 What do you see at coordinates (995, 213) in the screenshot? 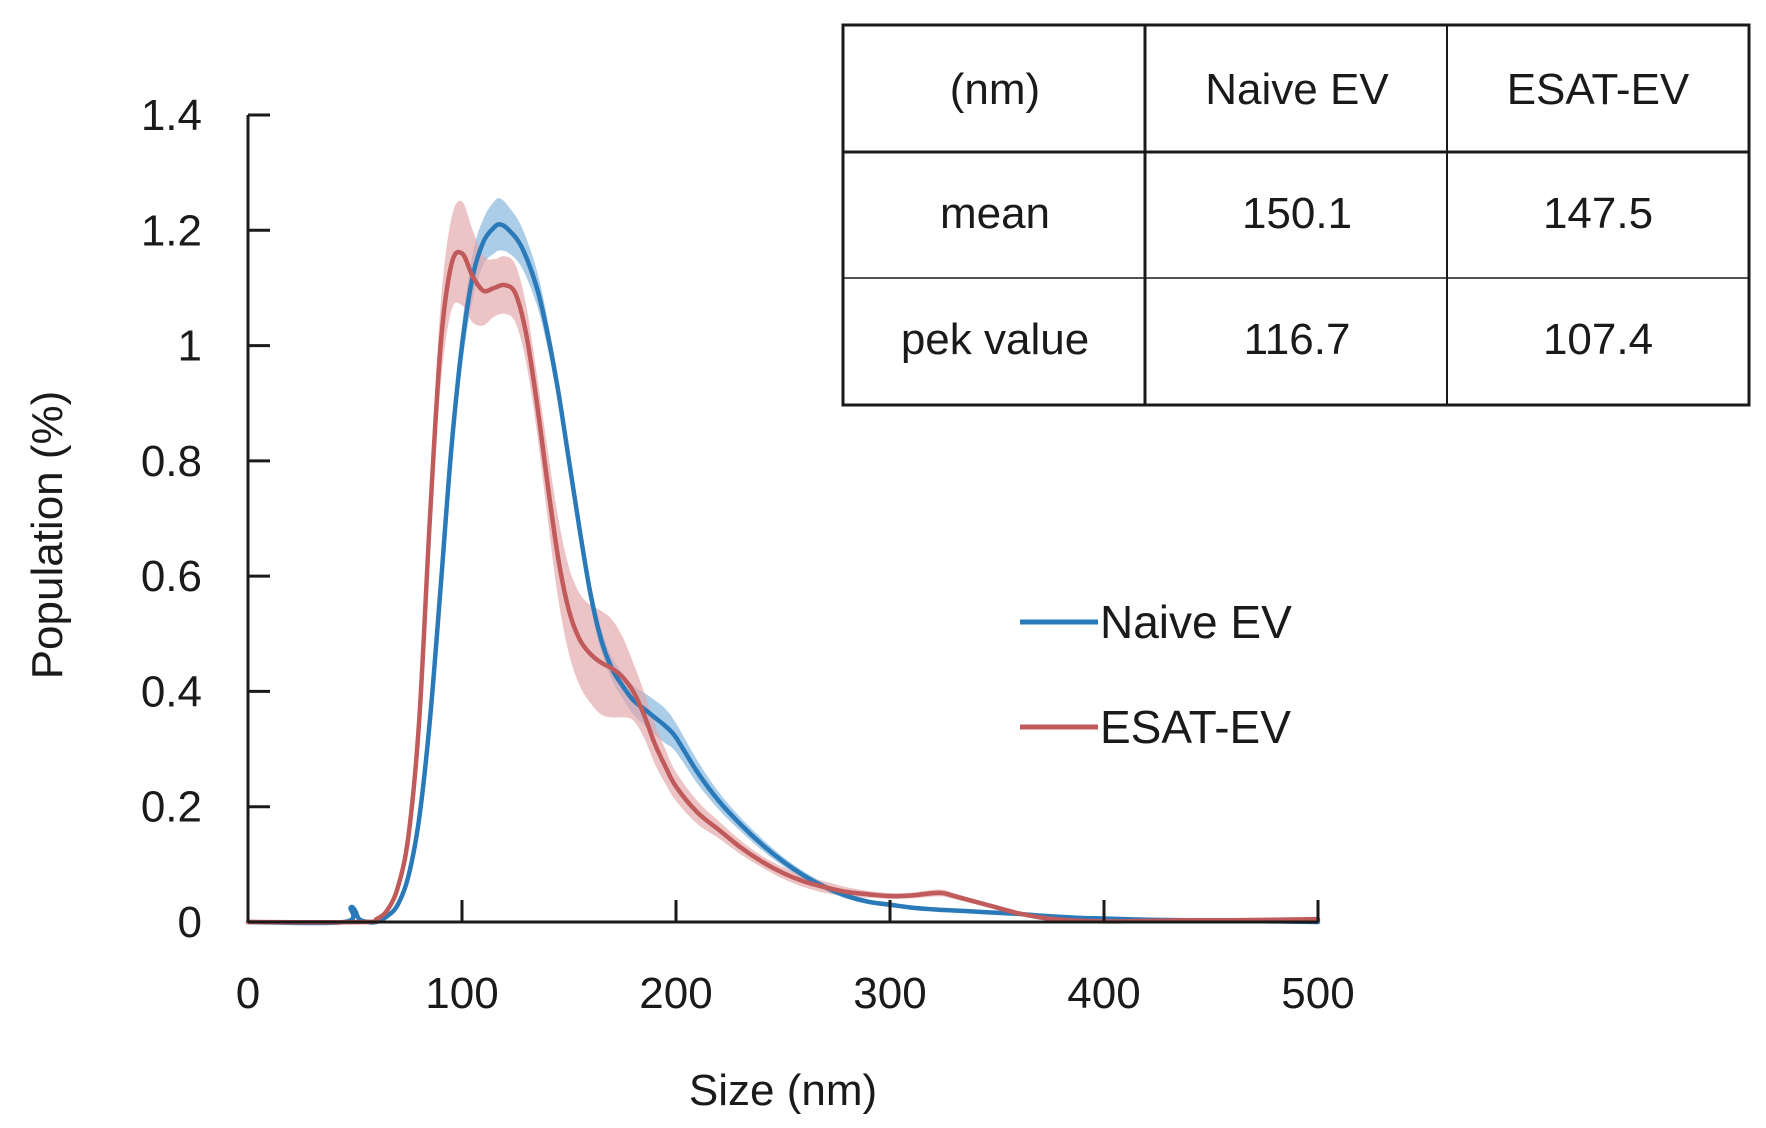
I see `table-row-label-mean: mean` at bounding box center [995, 213].